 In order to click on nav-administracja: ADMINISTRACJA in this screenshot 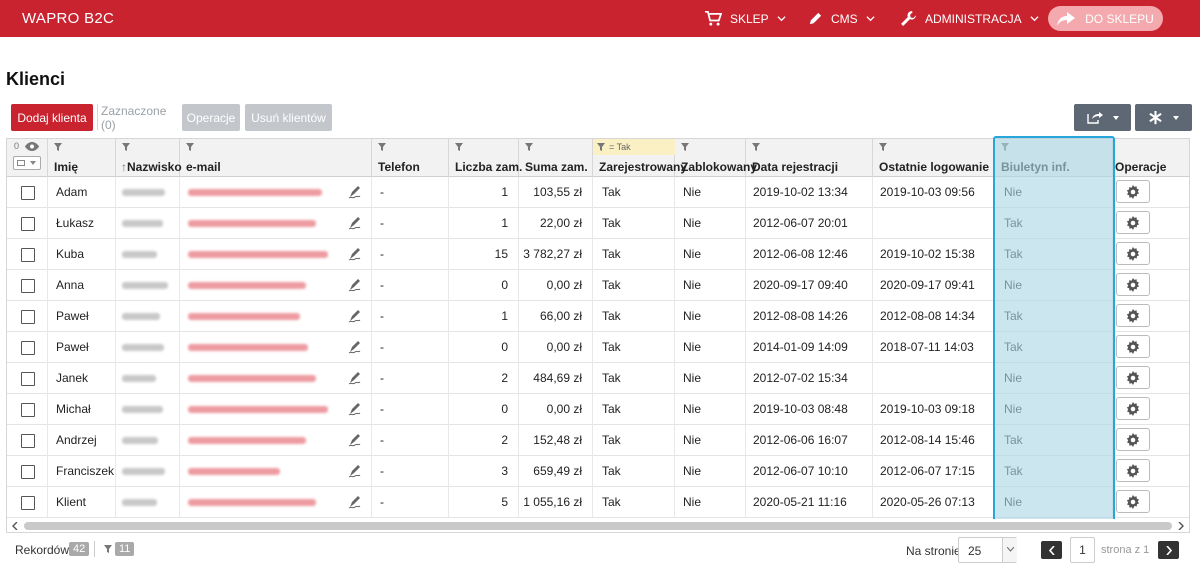, I will do `click(969, 18)`.